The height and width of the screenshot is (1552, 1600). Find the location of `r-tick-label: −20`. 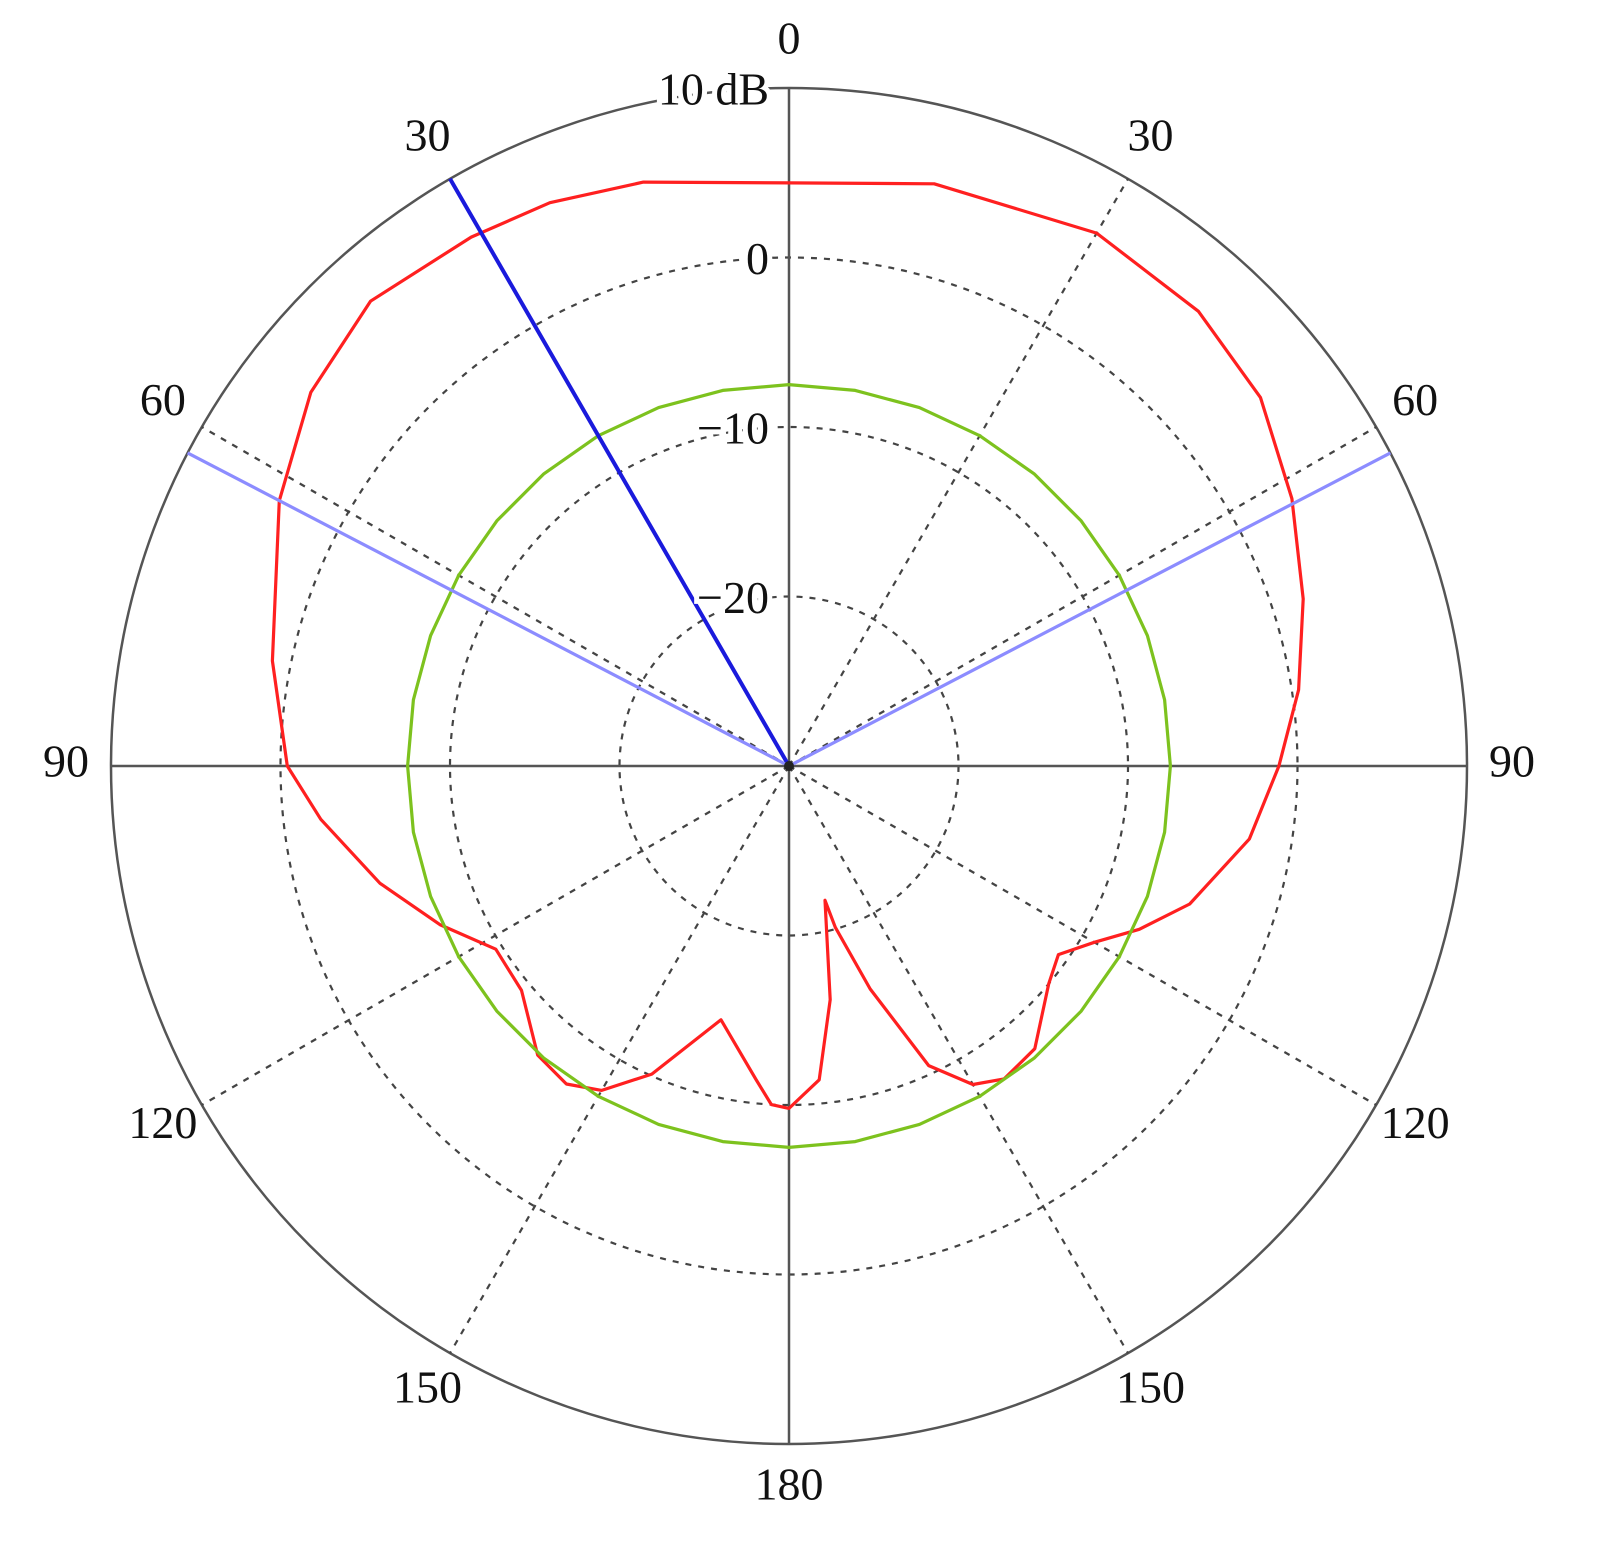

r-tick-label: −20 is located at coordinates (733, 597).